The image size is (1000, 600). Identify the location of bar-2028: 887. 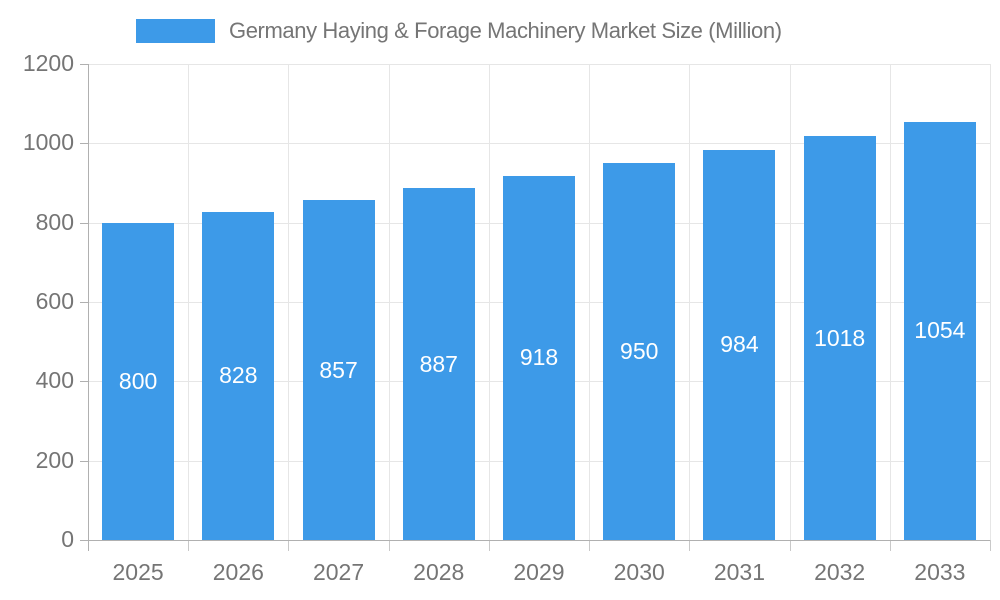
(438, 364).